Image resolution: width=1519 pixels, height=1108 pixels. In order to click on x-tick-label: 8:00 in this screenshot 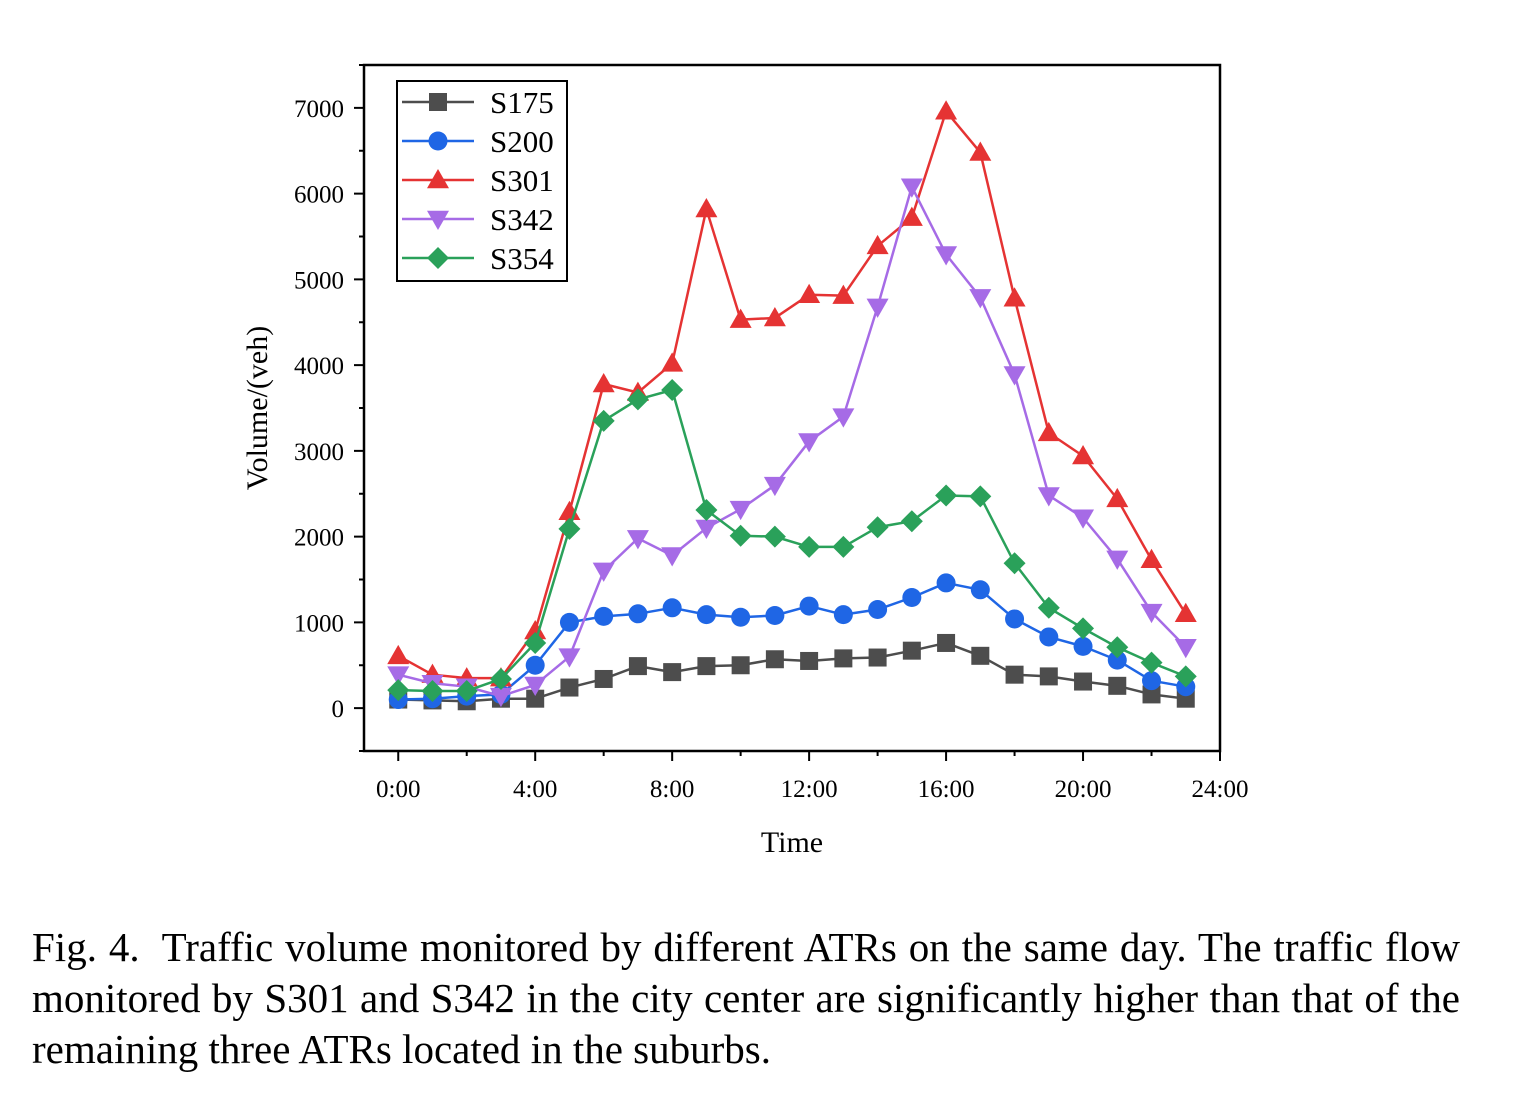, I will do `click(672, 789)`.